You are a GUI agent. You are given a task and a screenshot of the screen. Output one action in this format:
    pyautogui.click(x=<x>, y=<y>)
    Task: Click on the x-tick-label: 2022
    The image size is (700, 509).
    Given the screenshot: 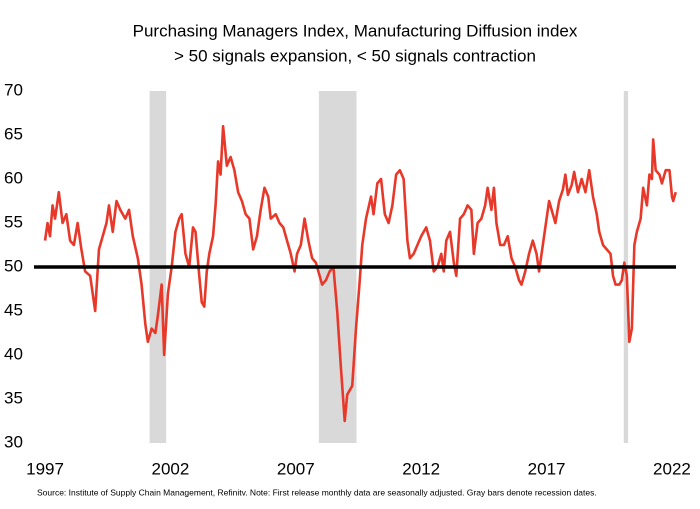 What is the action you would take?
    pyautogui.click(x=672, y=468)
    